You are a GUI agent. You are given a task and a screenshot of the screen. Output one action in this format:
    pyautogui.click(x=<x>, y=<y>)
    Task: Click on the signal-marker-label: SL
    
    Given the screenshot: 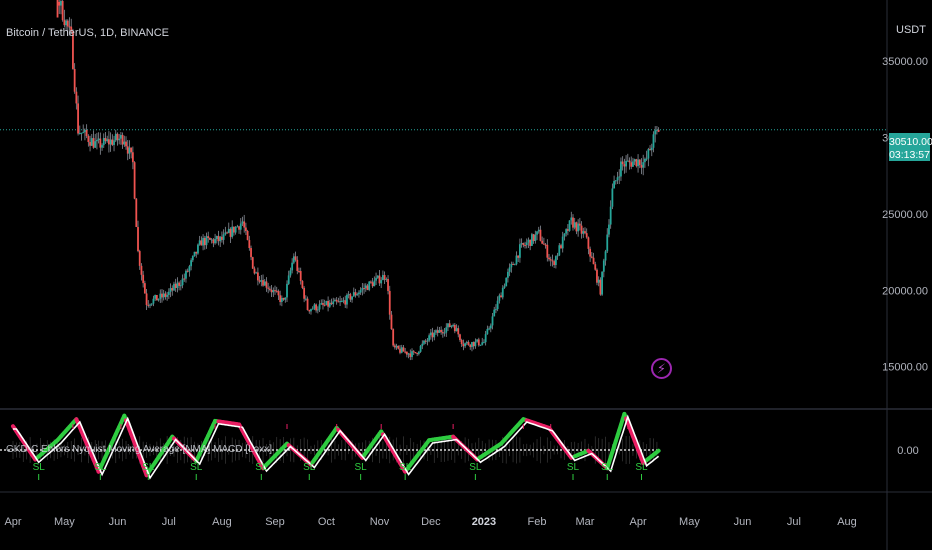 What is the action you would take?
    pyautogui.click(x=607, y=467)
    